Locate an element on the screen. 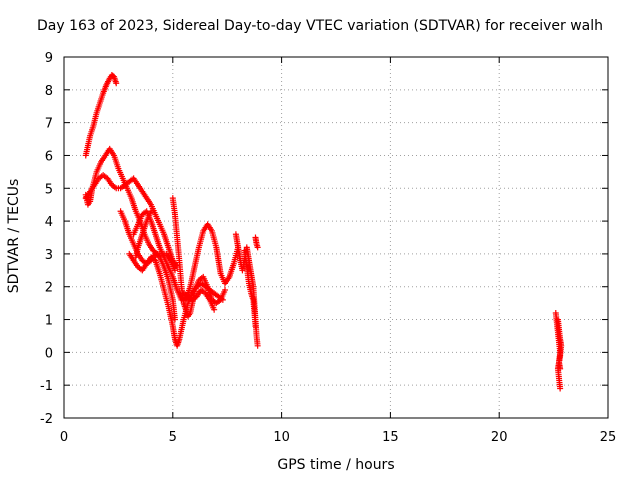 The image size is (640, 480). y-tick-label: -2 is located at coordinates (46, 419).